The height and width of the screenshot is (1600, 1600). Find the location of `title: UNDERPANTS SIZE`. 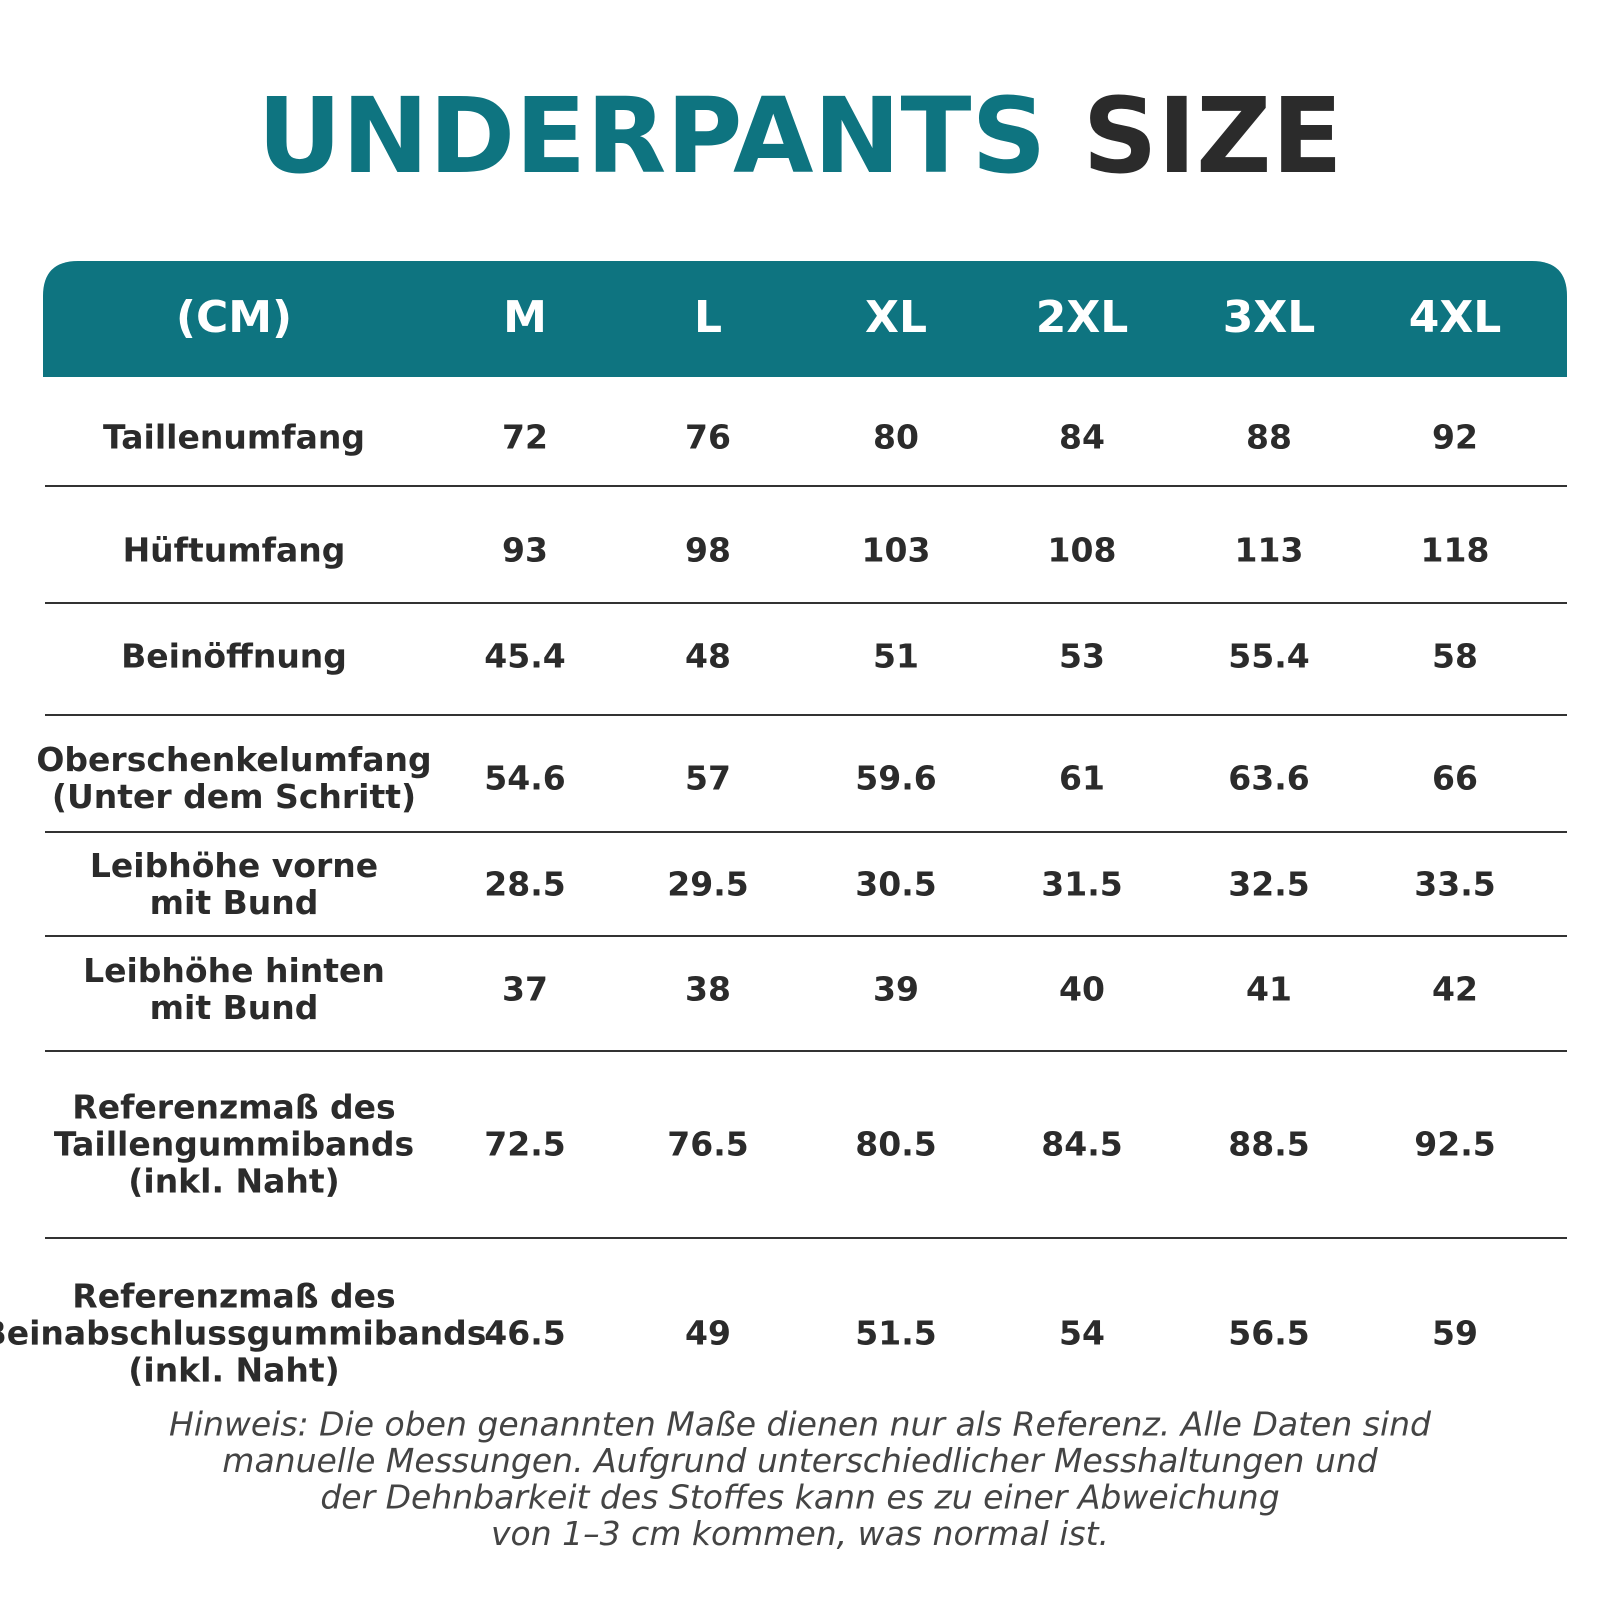

title: UNDERPANTS SIZE is located at coordinates (799, 136).